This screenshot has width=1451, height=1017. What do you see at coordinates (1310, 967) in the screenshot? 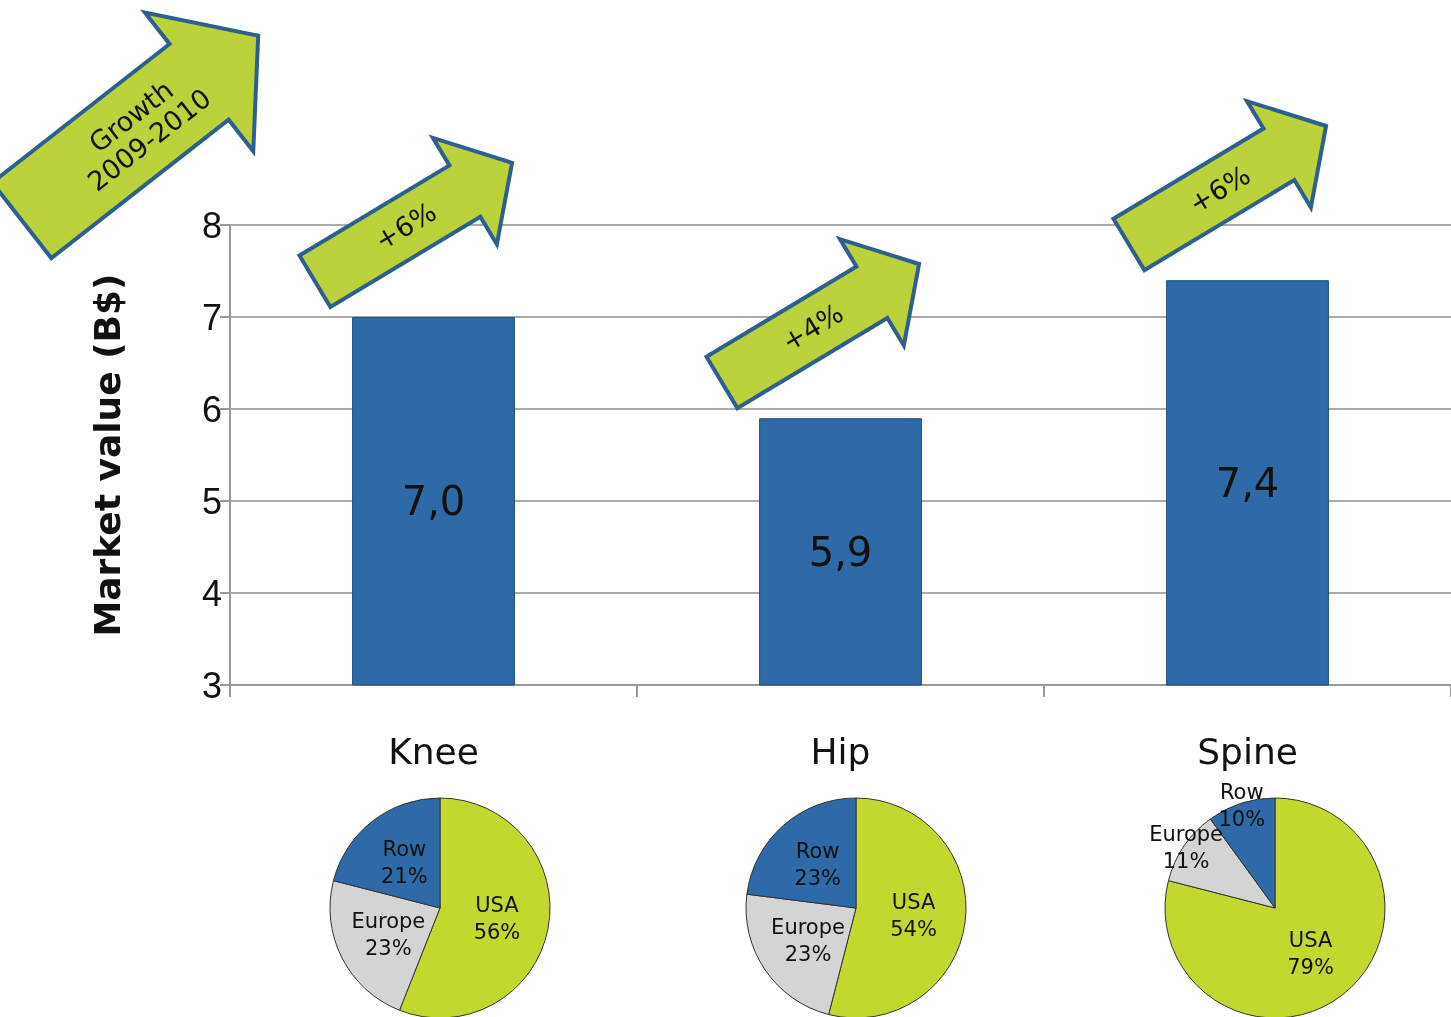
I see `data-label: 79%` at bounding box center [1310, 967].